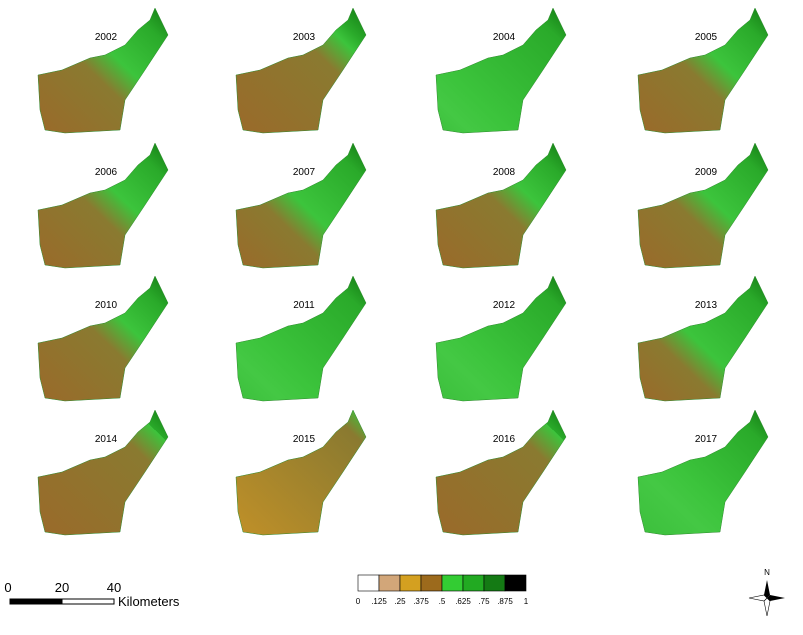 This screenshot has height=635, width=803. I want to click on map-panel: 2011, so click(301, 338).